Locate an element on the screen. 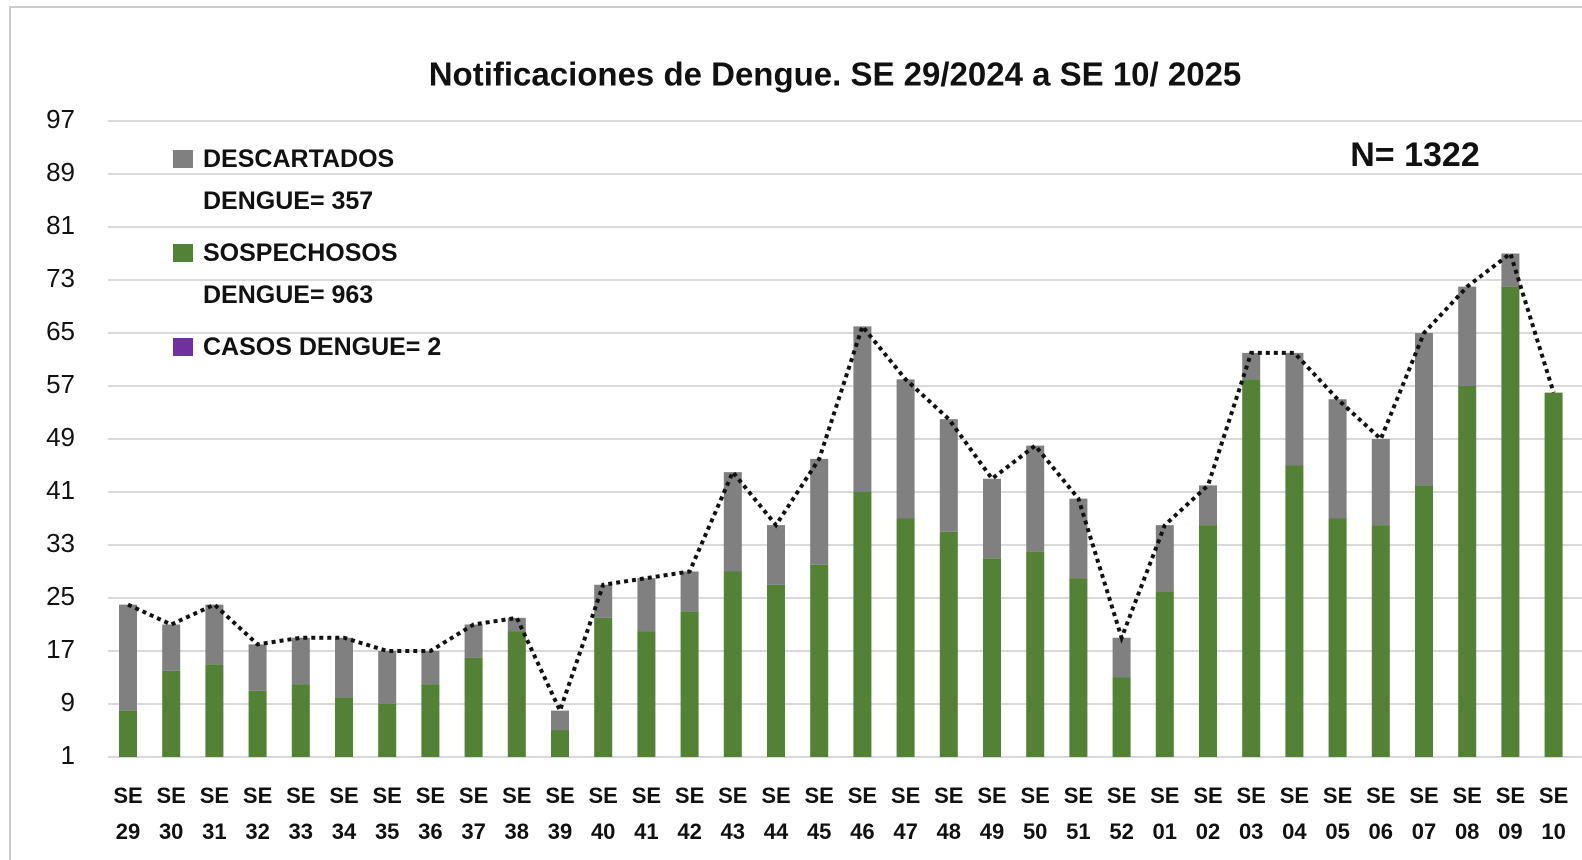 The width and height of the screenshot is (1582, 860). x-tick-label: SE 33 is located at coordinates (301, 813).